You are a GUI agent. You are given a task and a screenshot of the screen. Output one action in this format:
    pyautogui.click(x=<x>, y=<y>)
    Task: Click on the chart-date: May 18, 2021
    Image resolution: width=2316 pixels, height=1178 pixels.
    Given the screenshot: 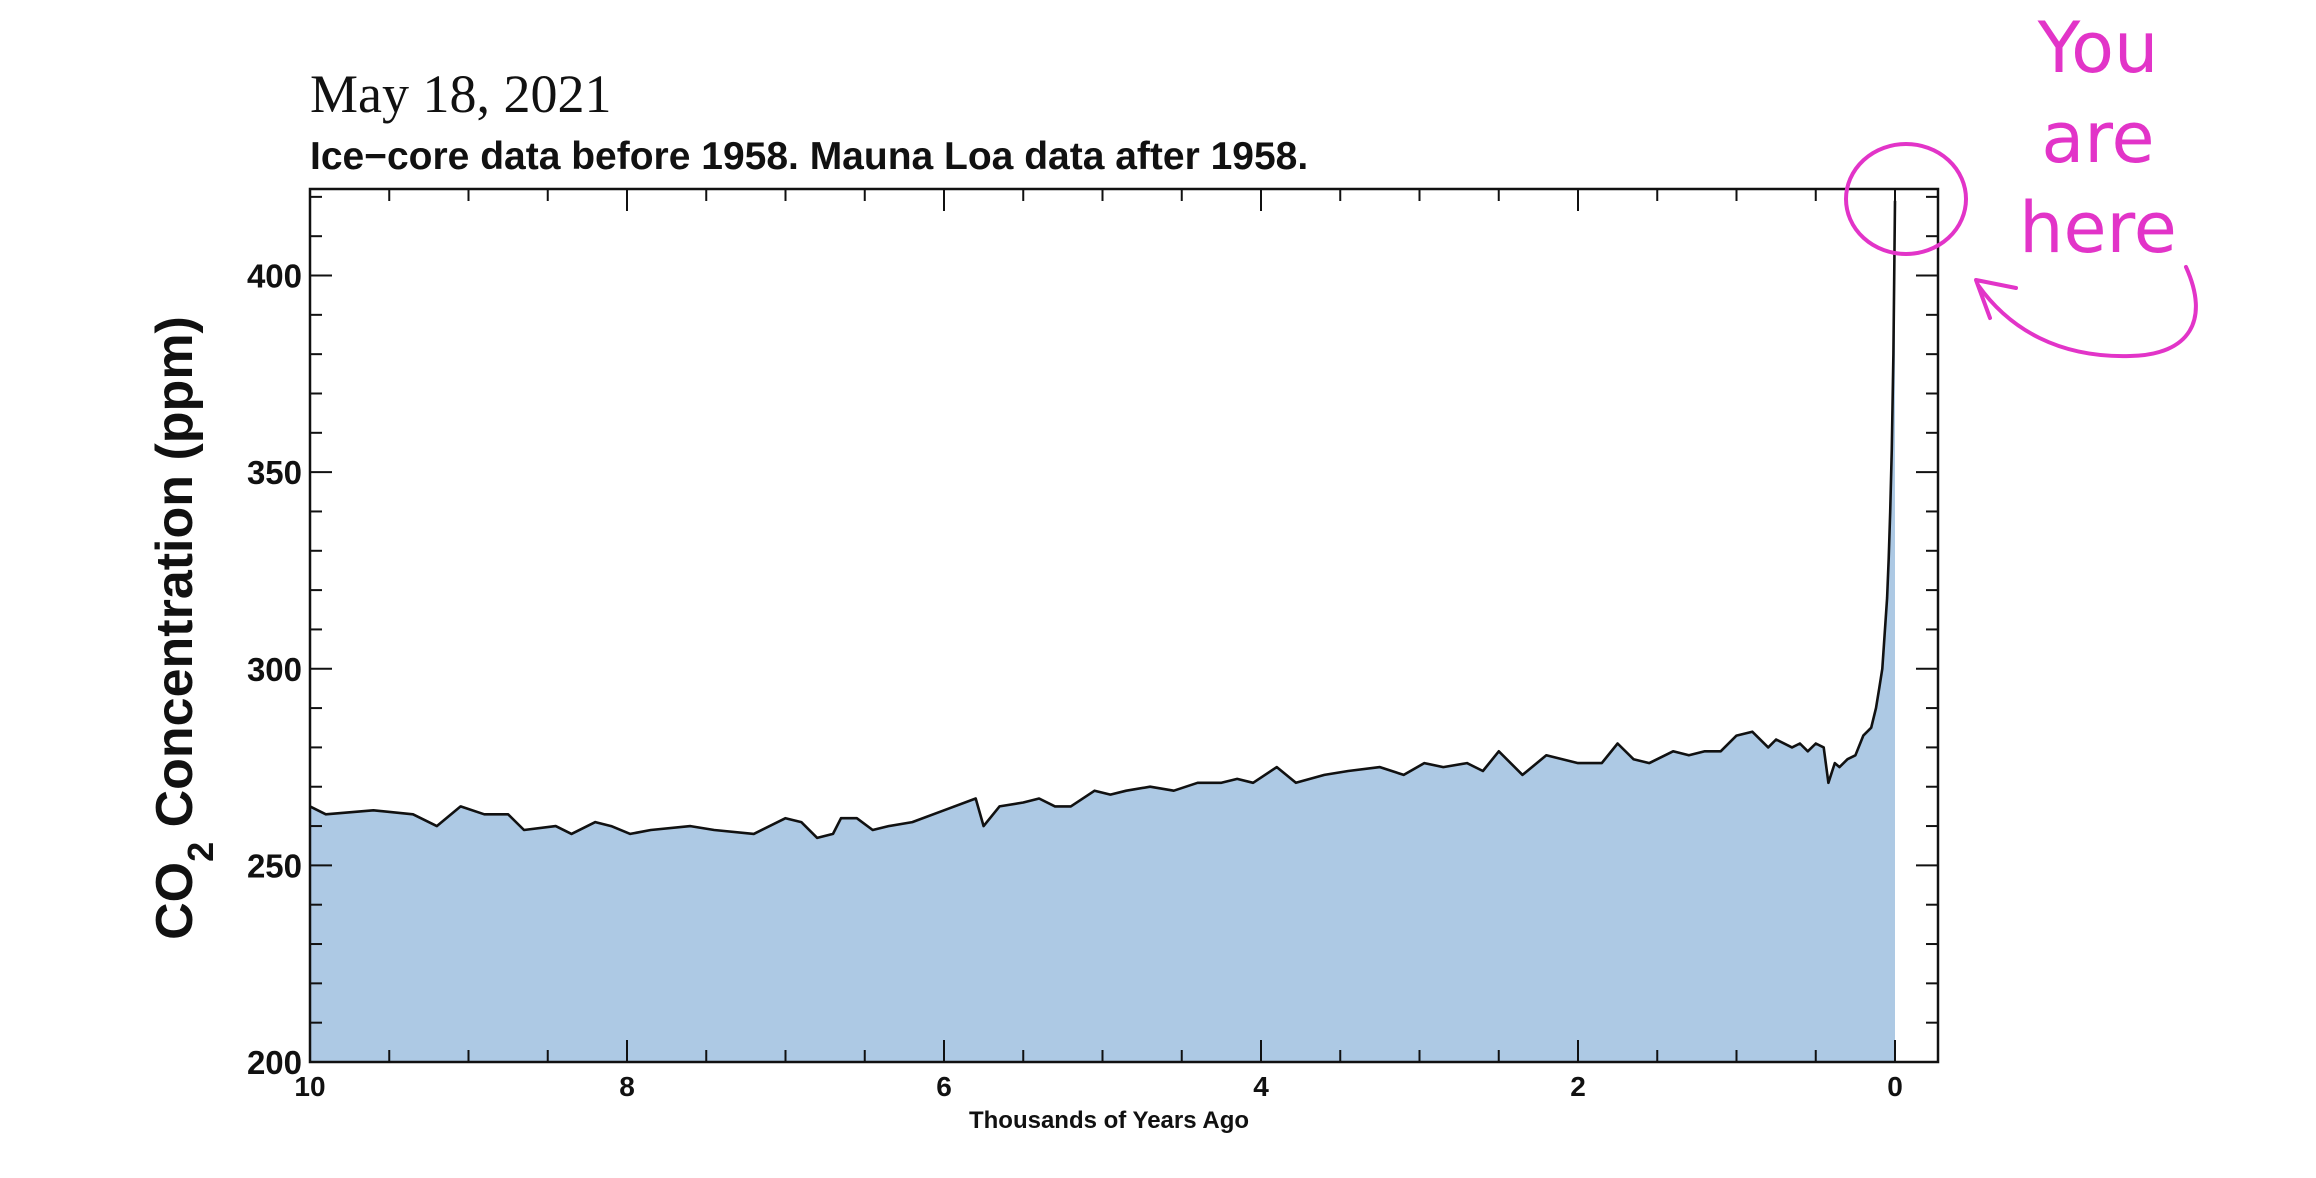 What is the action you would take?
    pyautogui.click(x=460, y=94)
    